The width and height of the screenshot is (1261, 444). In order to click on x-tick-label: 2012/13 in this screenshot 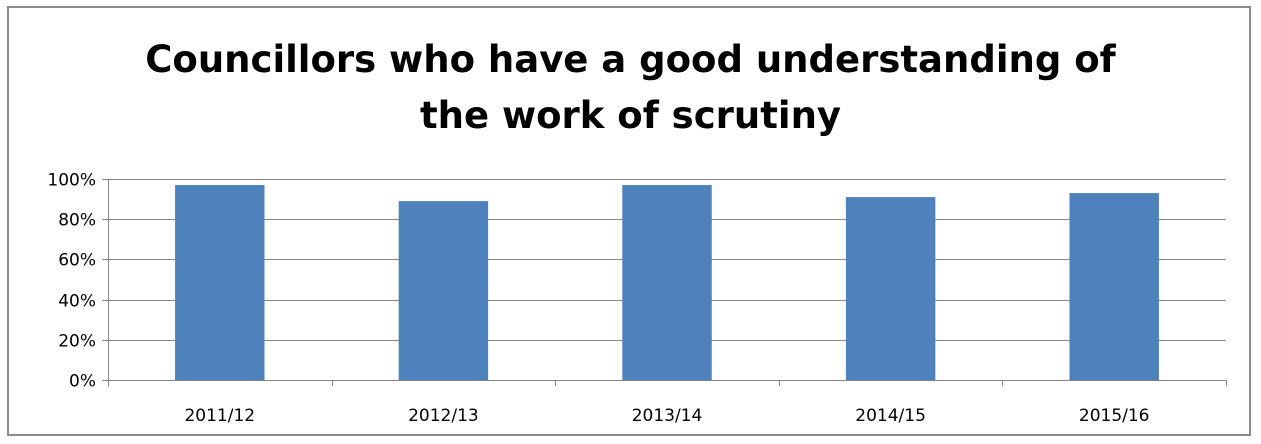, I will do `click(443, 416)`.